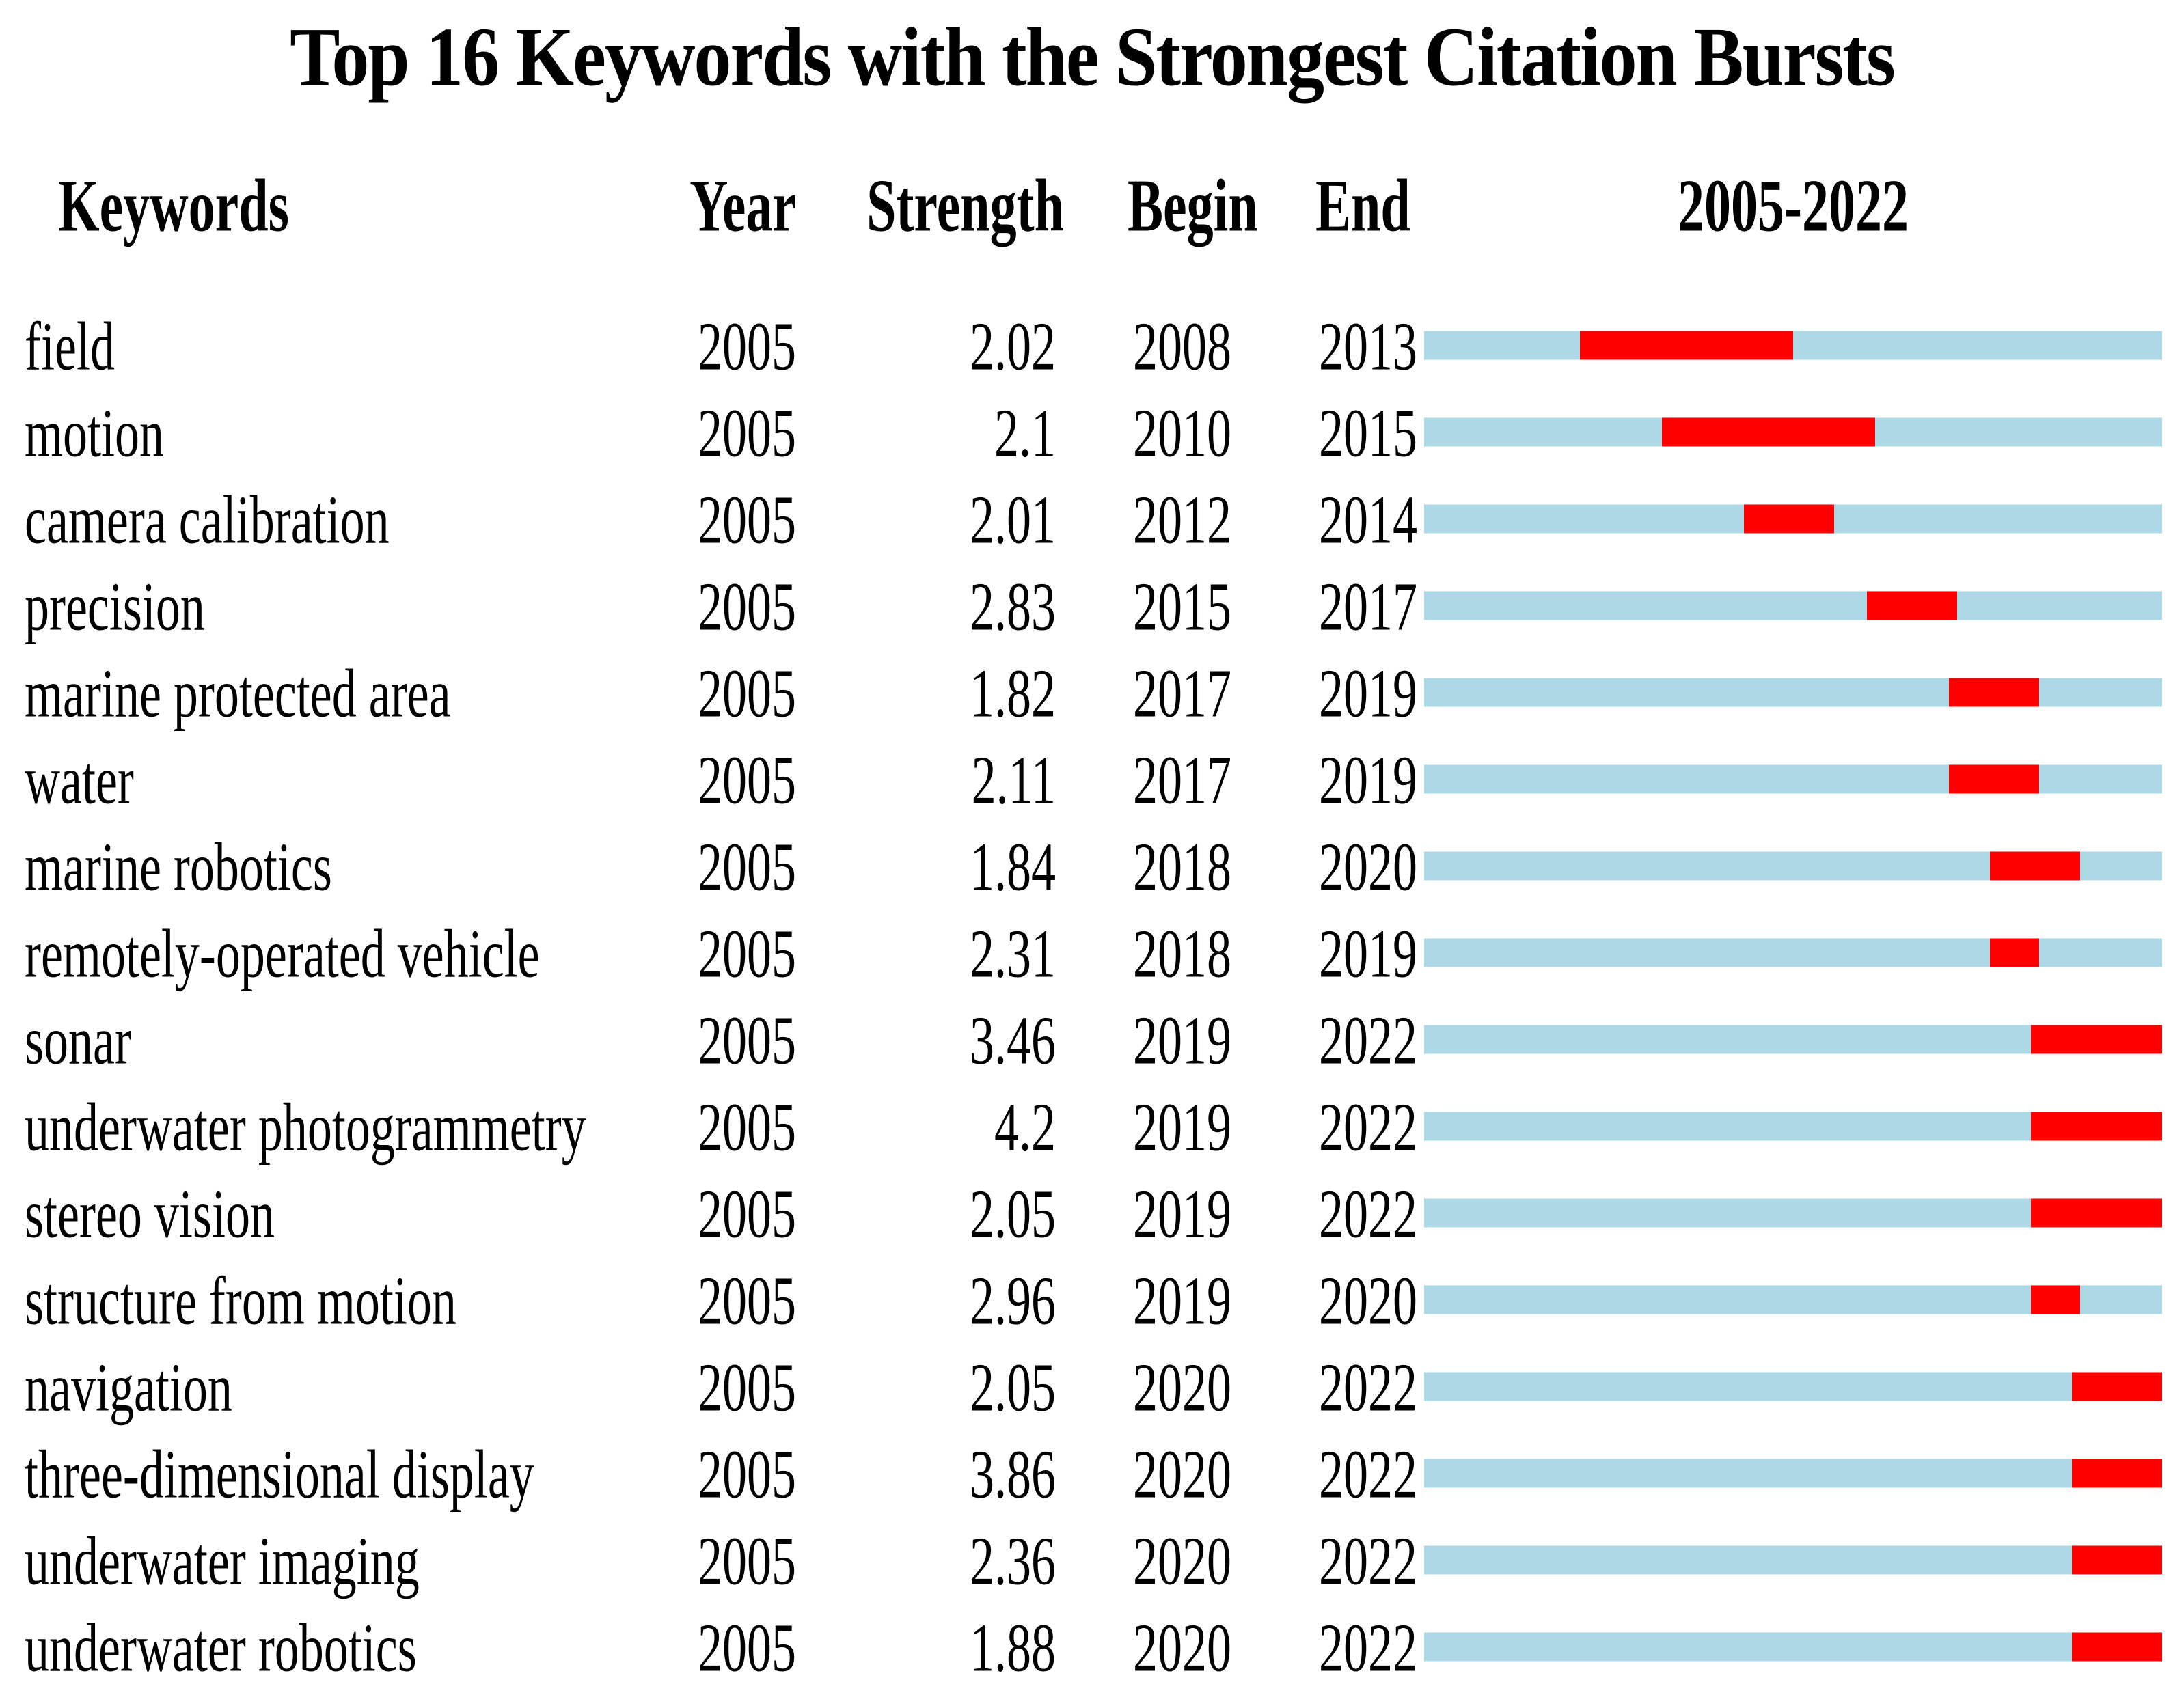 This screenshot has height=1695, width=2184. Describe the element at coordinates (1401, 780) in the screenshot. I see `end-cell: 2019` at that location.